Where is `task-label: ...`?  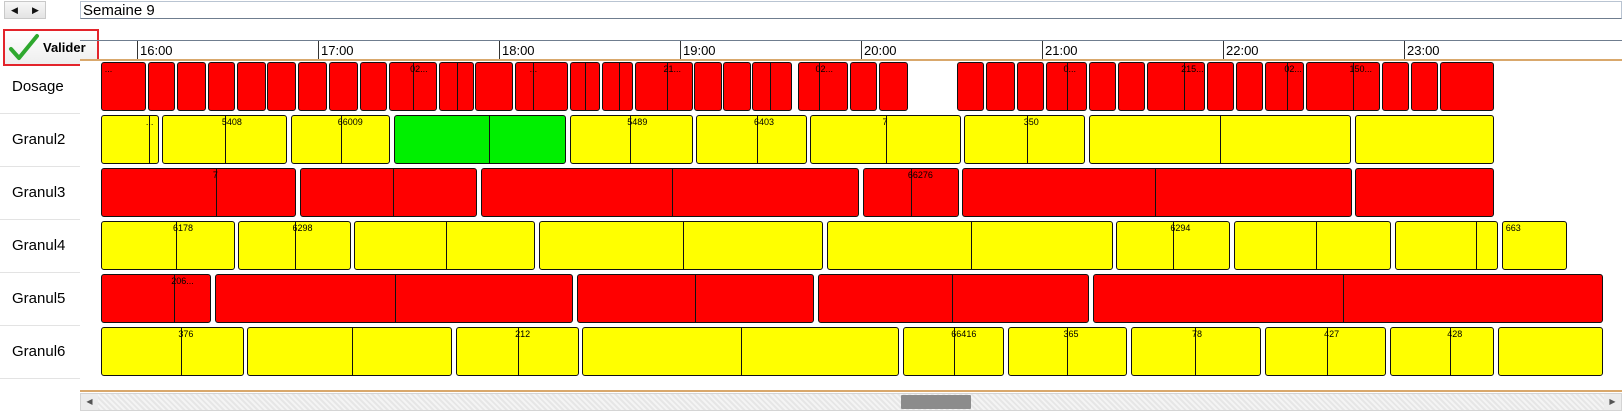 task-label: ... is located at coordinates (149, 122).